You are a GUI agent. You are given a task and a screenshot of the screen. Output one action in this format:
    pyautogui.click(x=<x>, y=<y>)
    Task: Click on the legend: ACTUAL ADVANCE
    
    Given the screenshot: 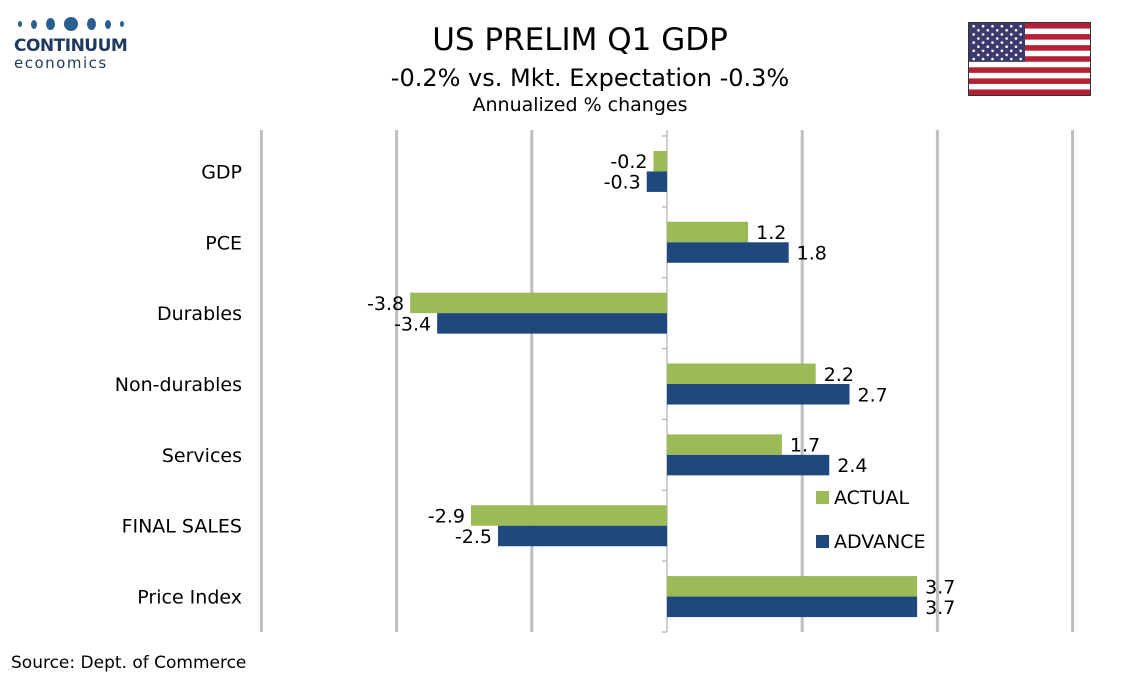 What is the action you would take?
    pyautogui.click(x=871, y=520)
    